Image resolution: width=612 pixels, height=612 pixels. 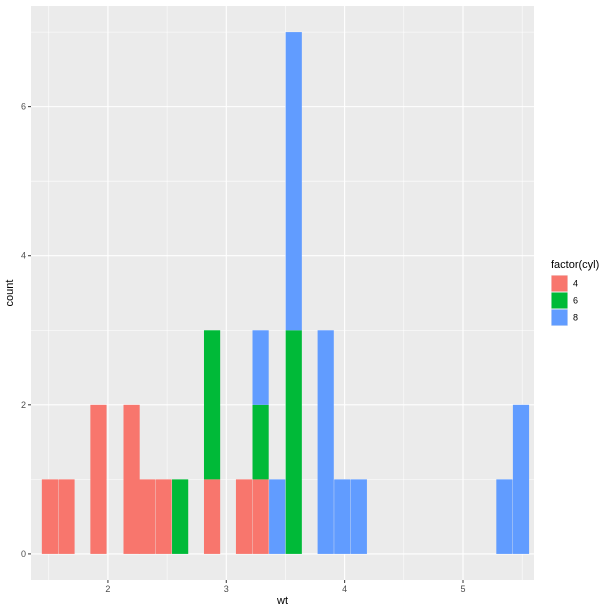 What do you see at coordinates (23, 107) in the screenshot?
I see `y-tick-label: 6` at bounding box center [23, 107].